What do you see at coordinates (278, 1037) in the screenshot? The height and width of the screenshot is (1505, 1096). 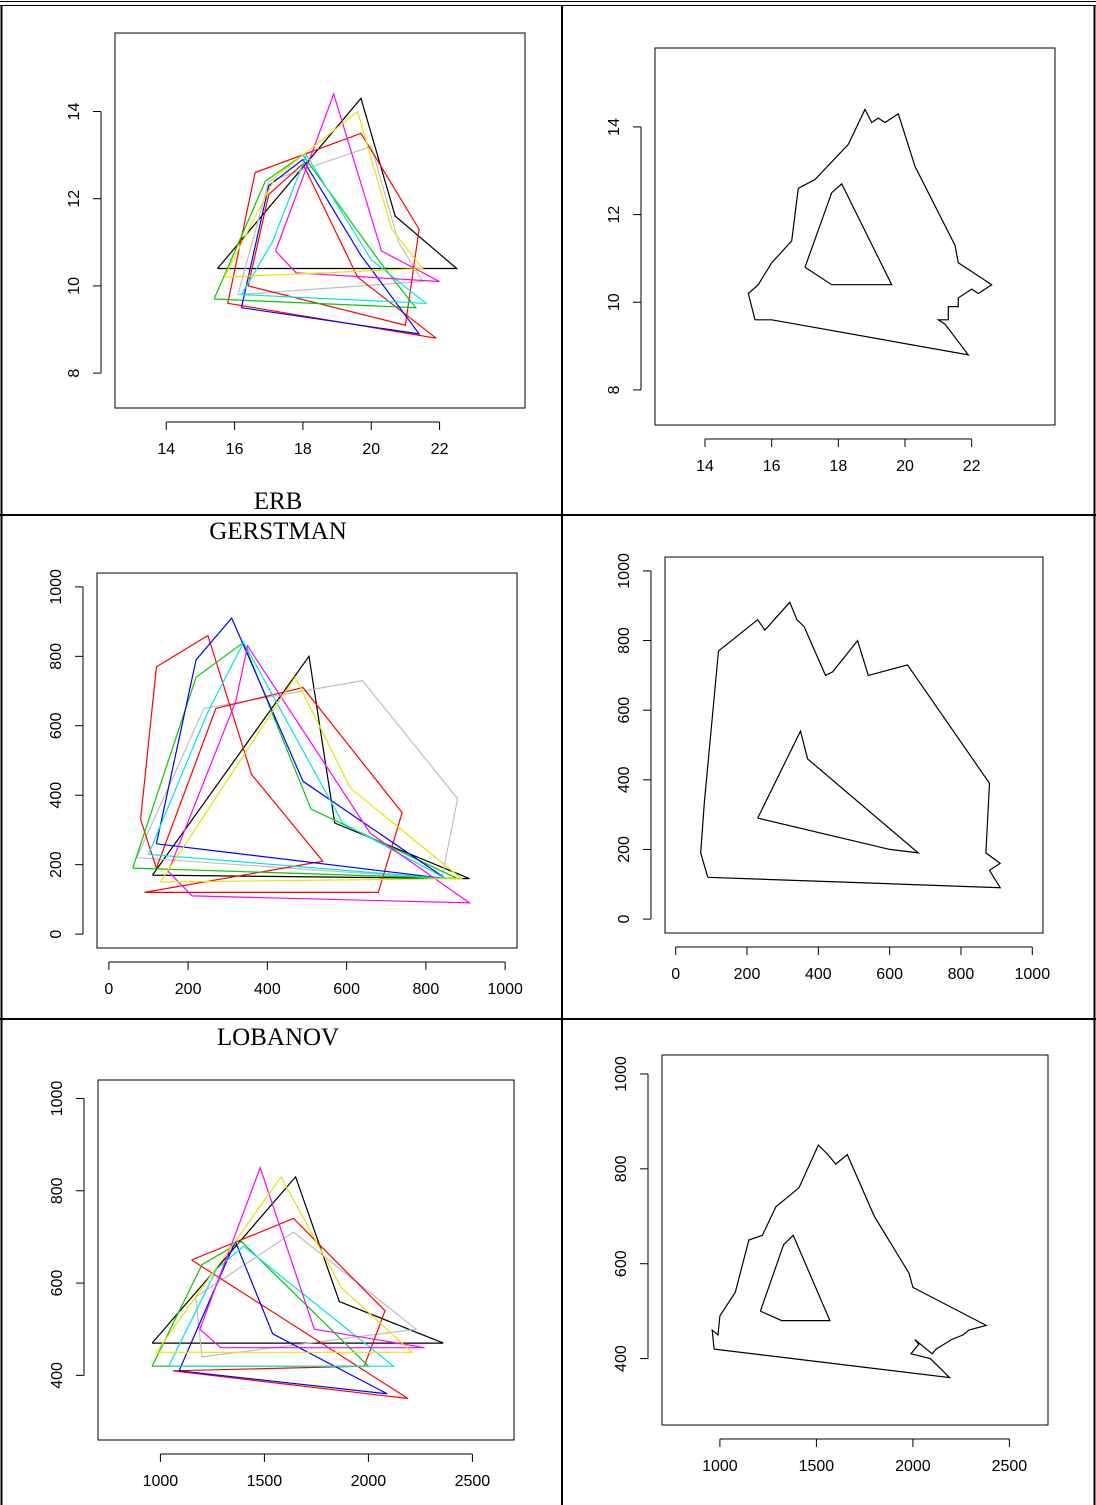 I see `row-title-lobanov: LOBANOV` at bounding box center [278, 1037].